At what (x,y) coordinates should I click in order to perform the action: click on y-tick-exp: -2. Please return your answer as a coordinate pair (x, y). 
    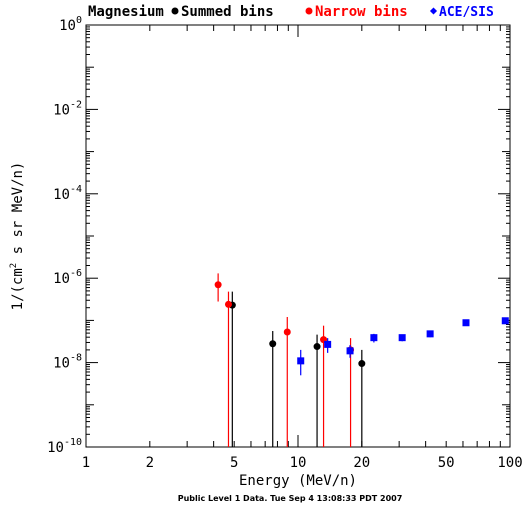
    Looking at the image, I should click on (76, 104).